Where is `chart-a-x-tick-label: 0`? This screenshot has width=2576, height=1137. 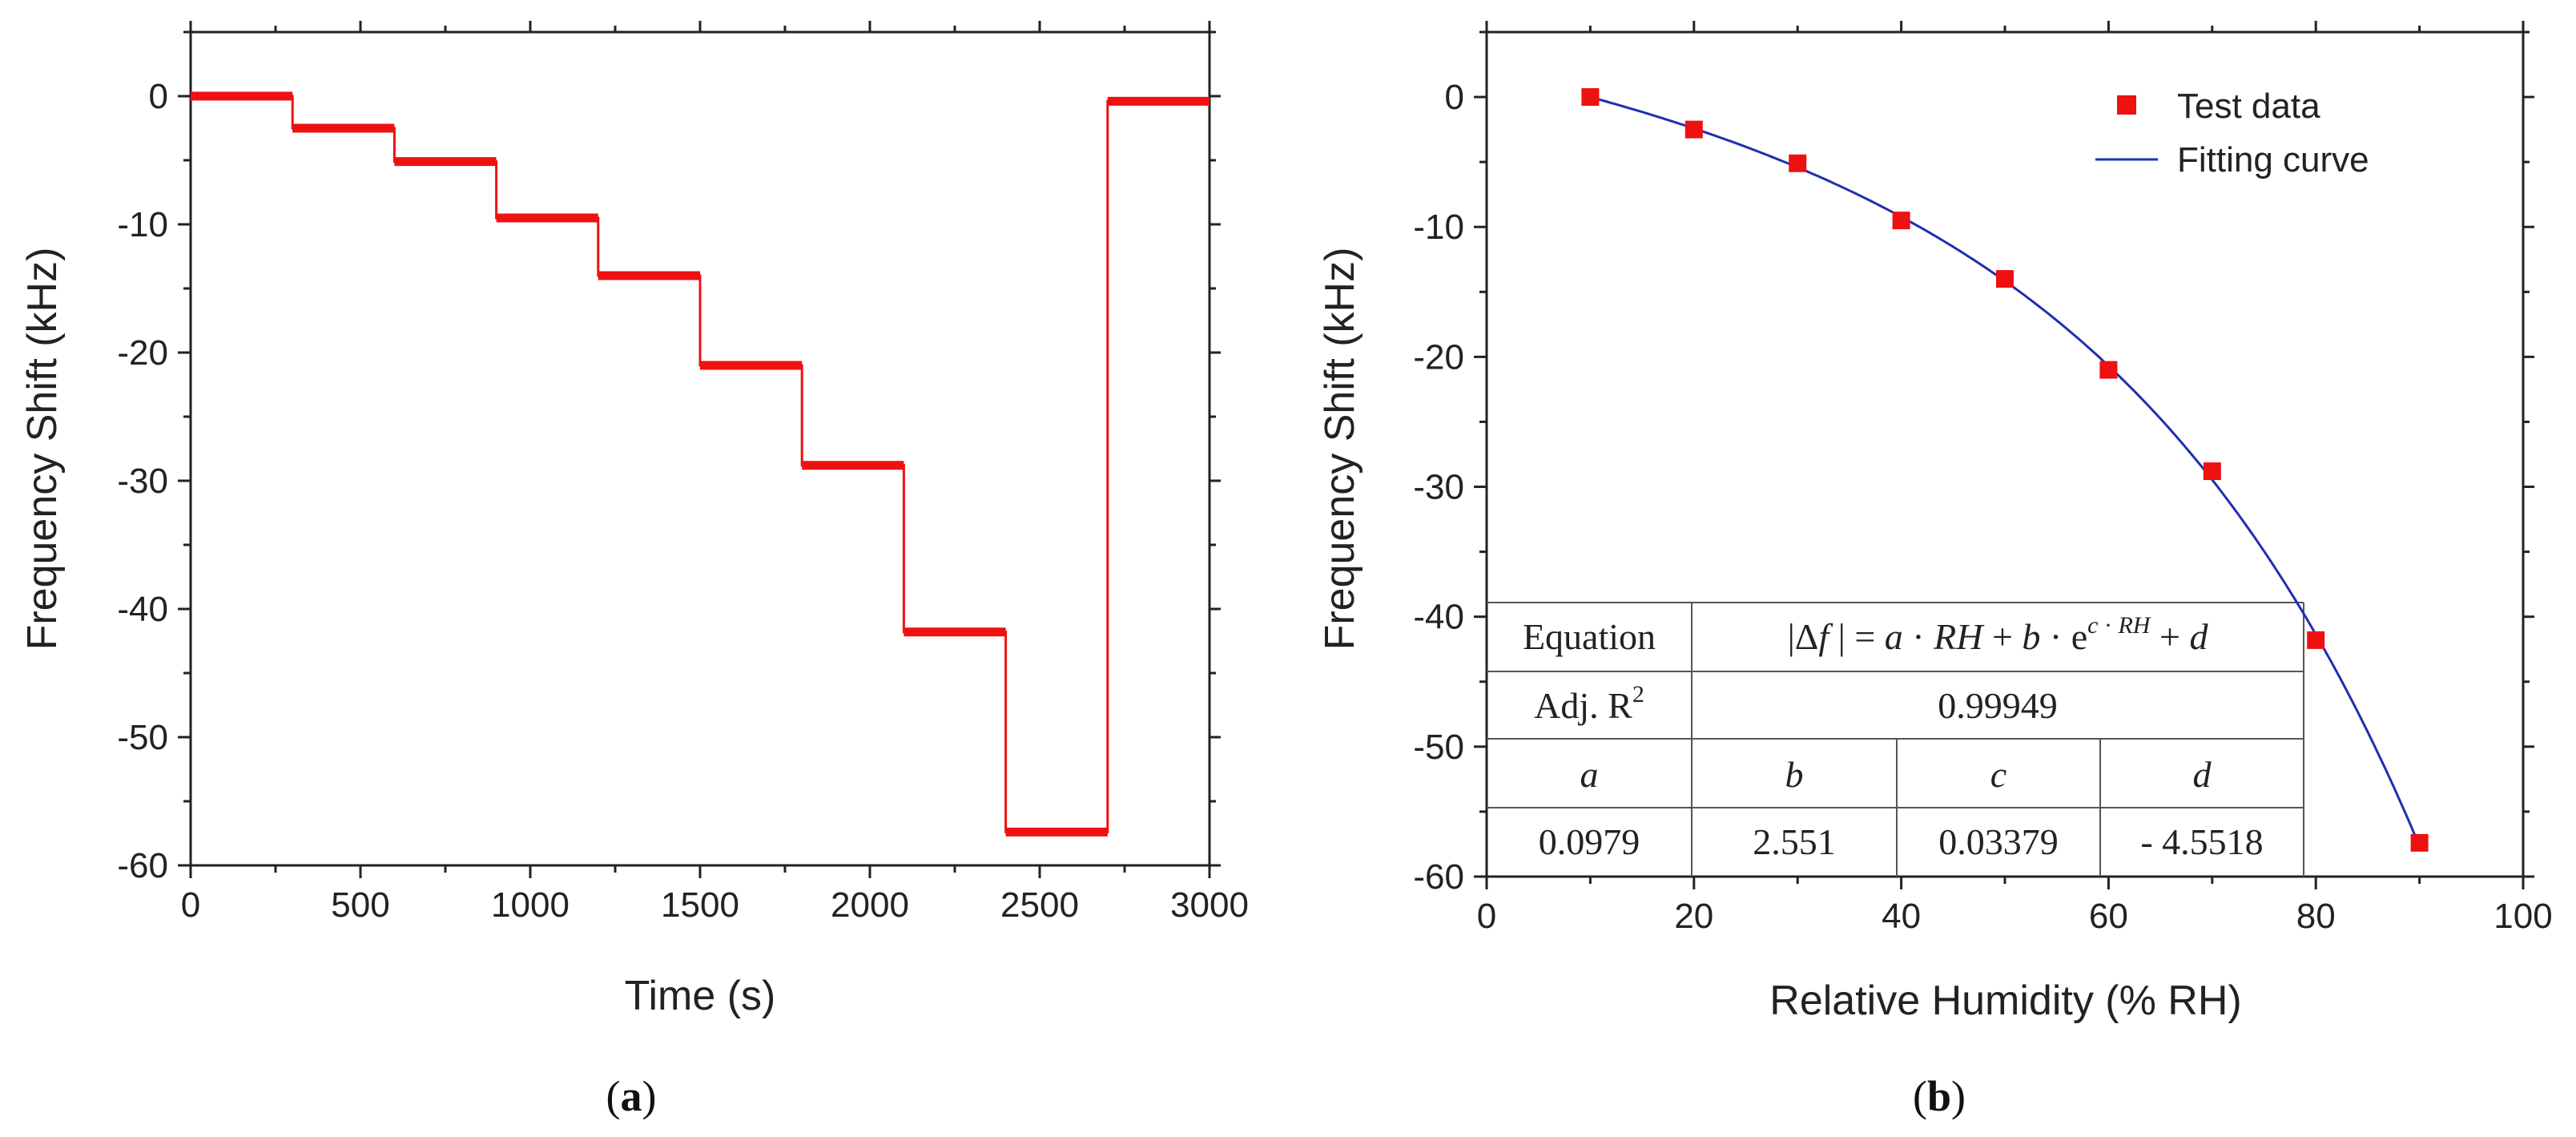
chart-a-x-tick-label: 0 is located at coordinates (191, 905).